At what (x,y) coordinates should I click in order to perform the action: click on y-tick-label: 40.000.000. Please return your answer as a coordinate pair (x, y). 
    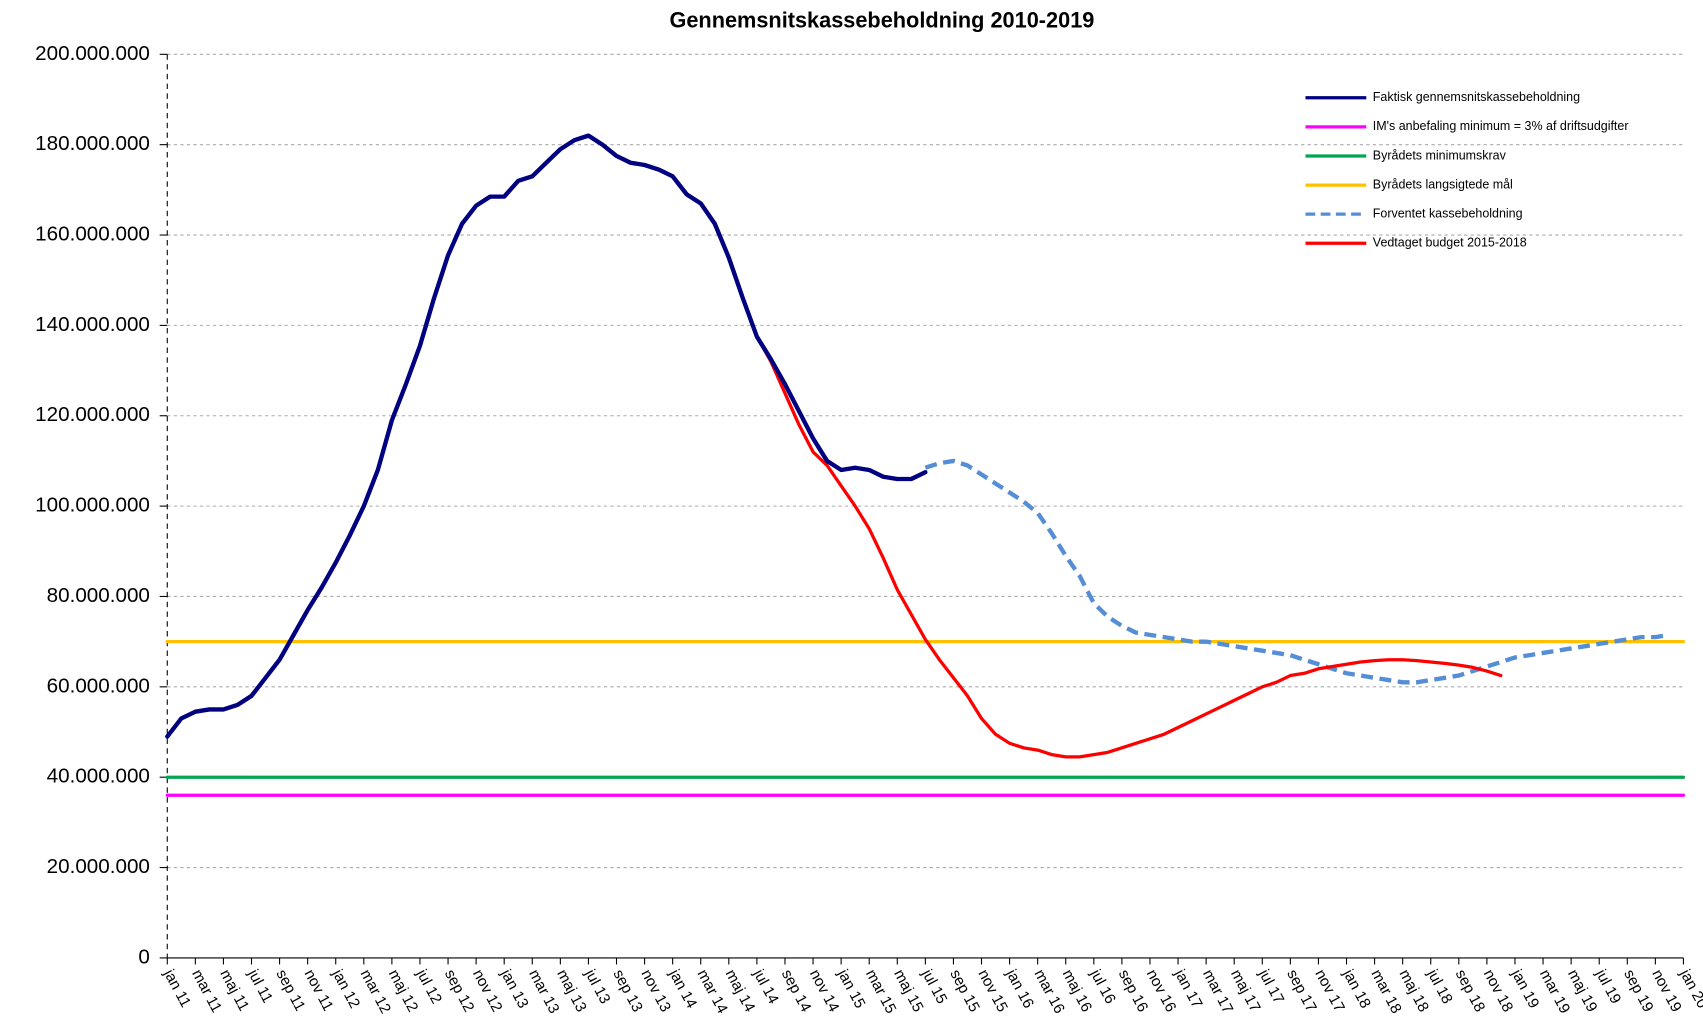
    Looking at the image, I should click on (98, 776).